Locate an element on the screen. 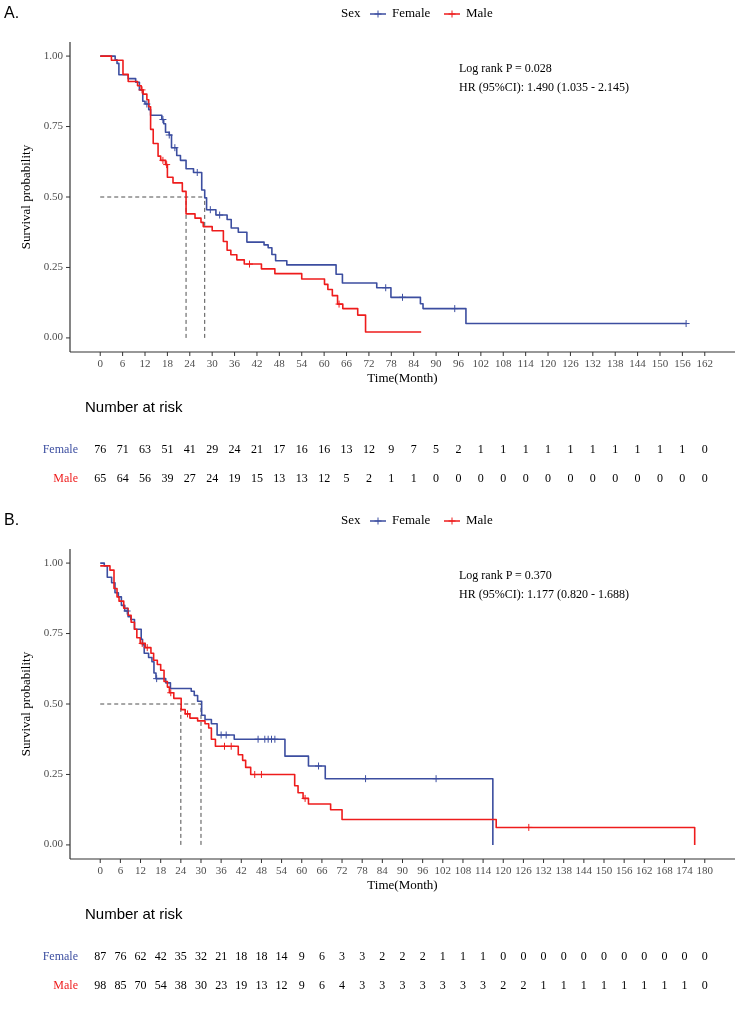 This screenshot has width=747, height=1015. data-label: 23 is located at coordinates (221, 985).